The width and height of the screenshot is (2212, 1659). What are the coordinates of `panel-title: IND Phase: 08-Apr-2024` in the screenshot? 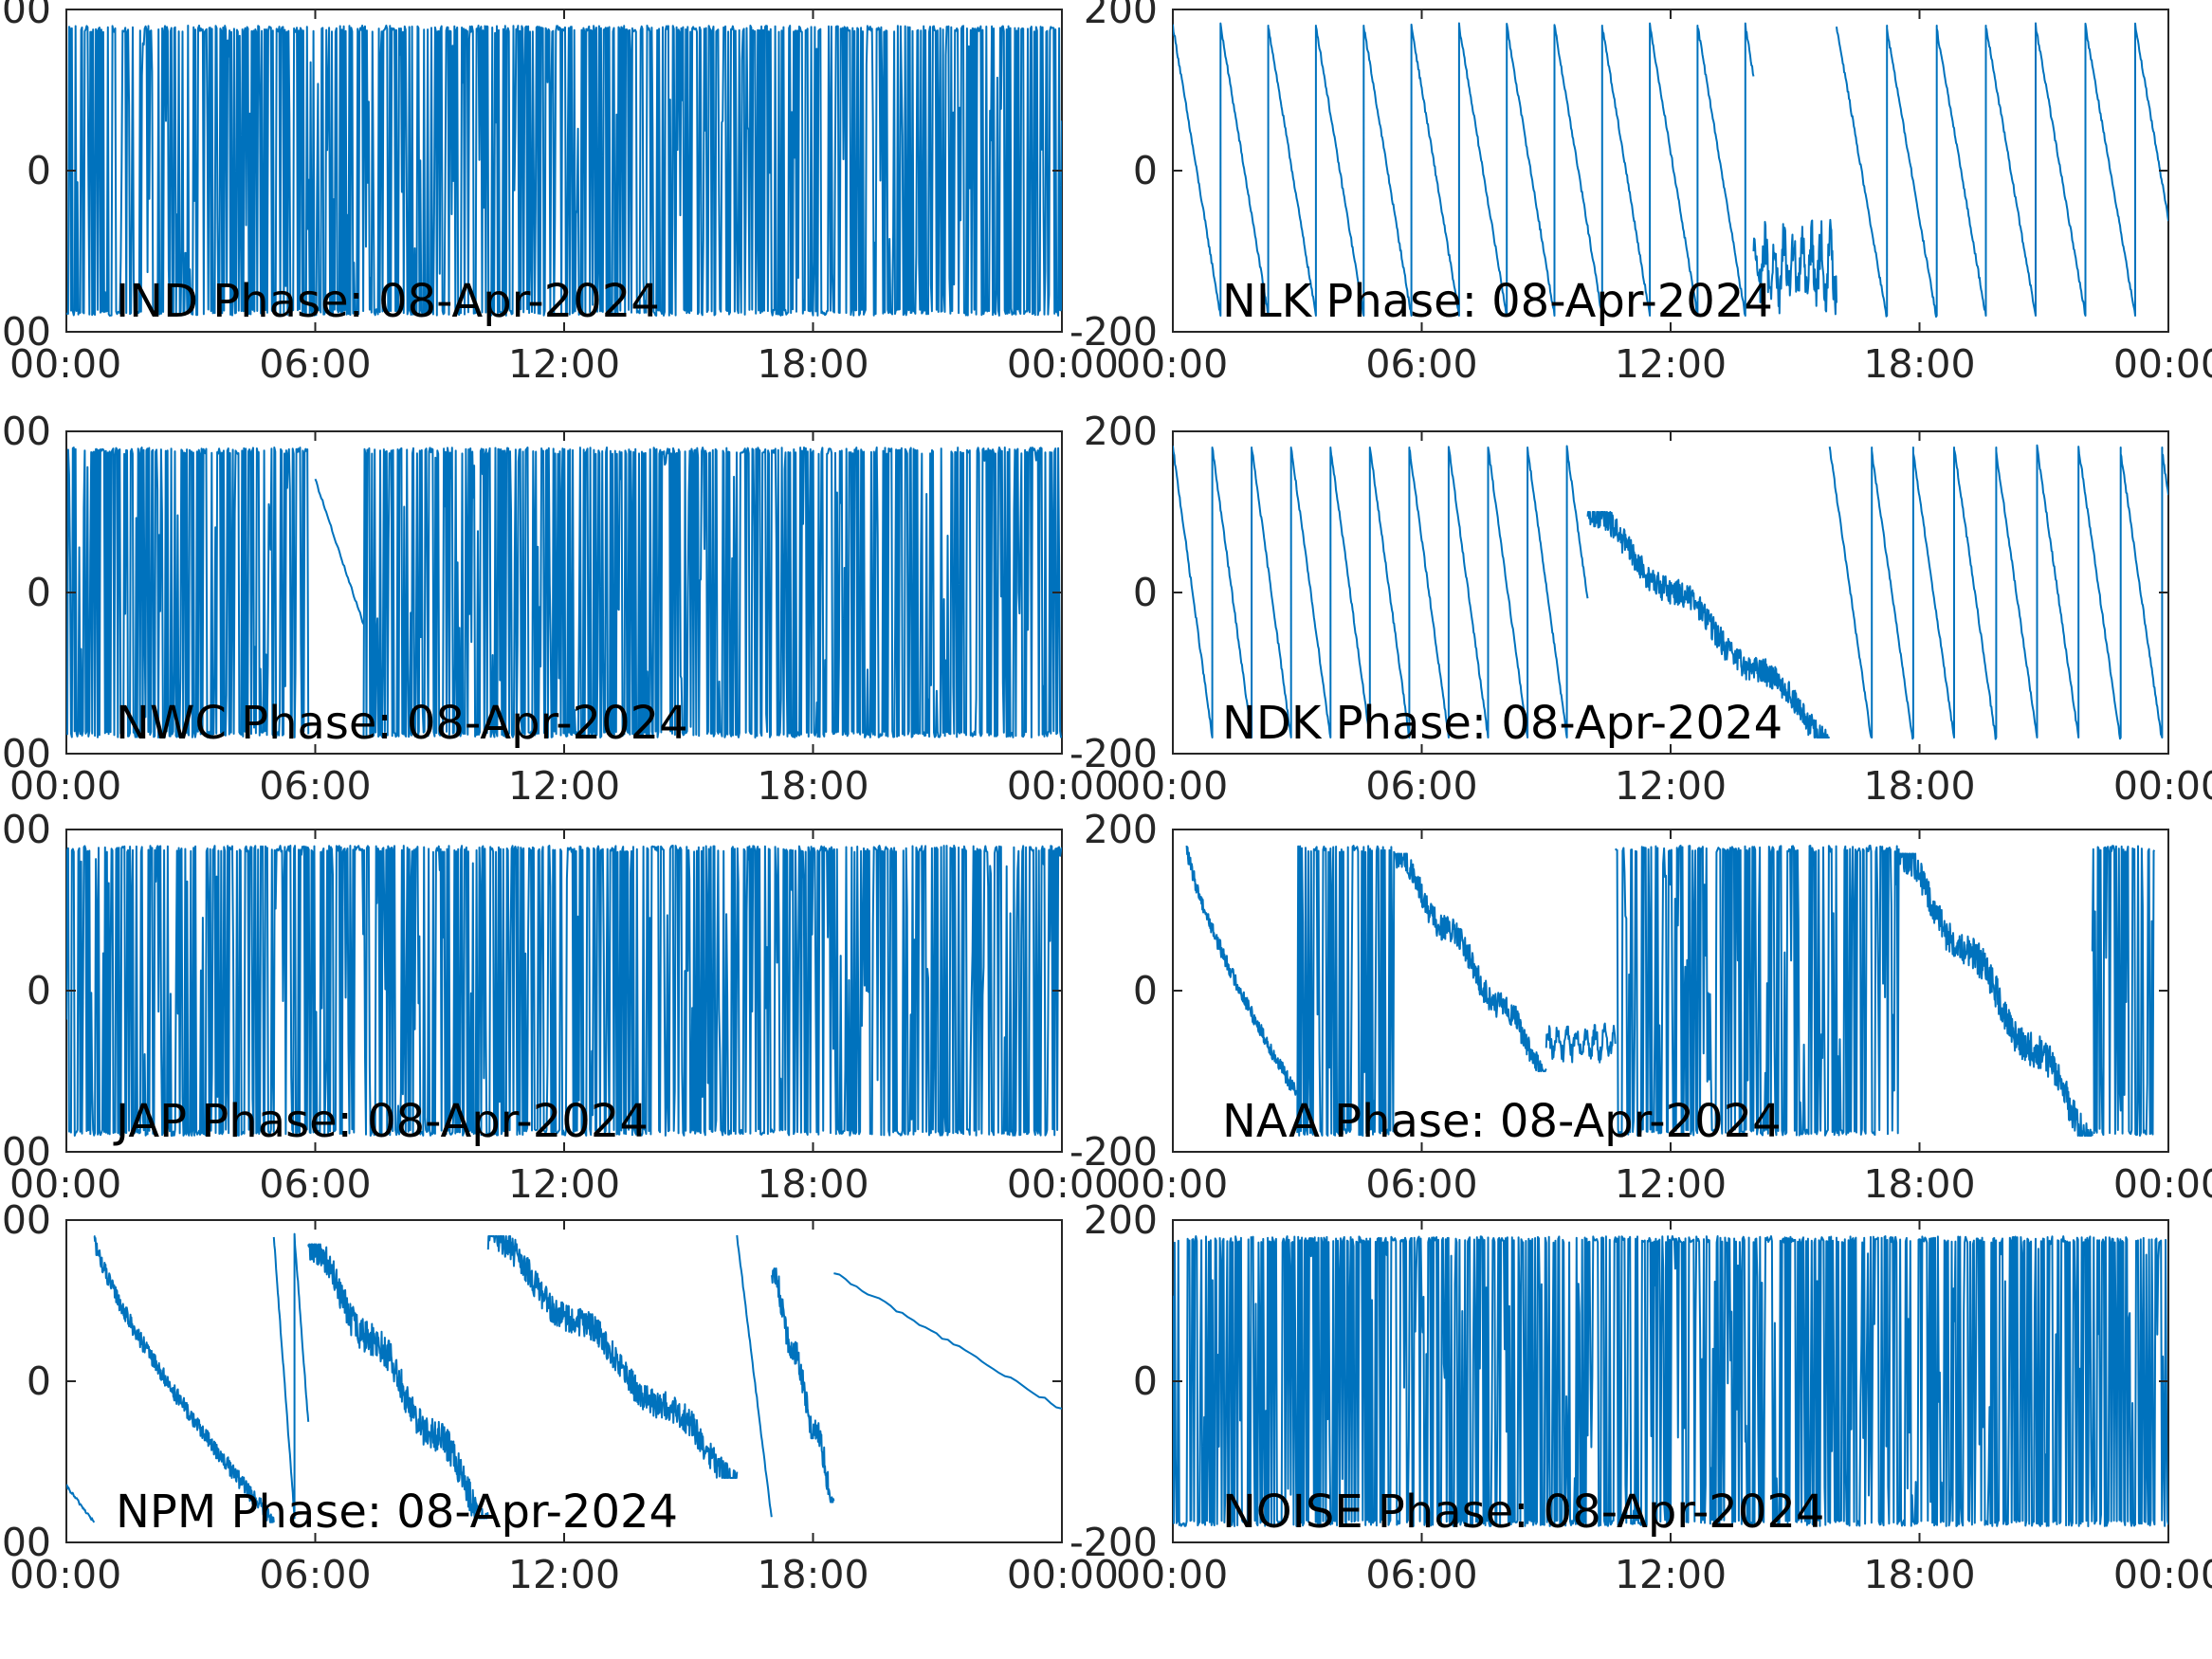 It's located at (388, 301).